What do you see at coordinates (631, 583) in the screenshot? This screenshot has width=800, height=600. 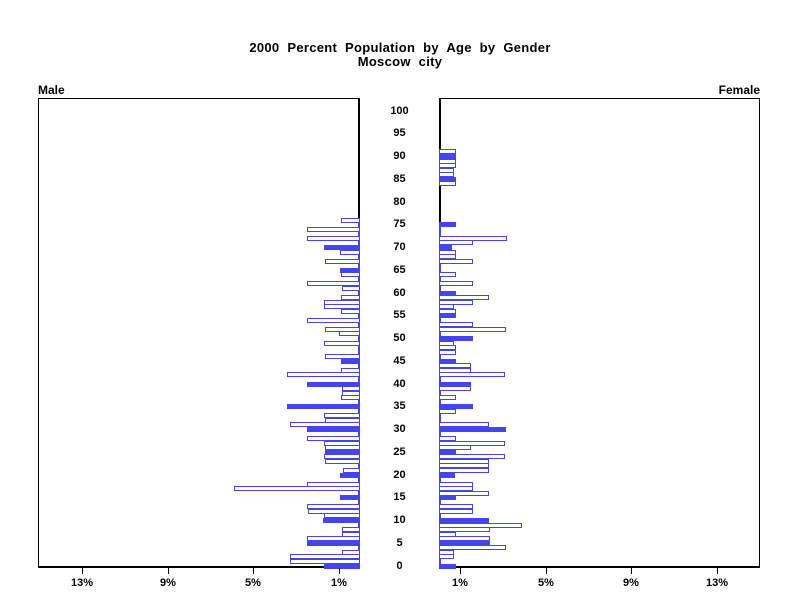 I see `female-tick-label-9pct: 9%` at bounding box center [631, 583].